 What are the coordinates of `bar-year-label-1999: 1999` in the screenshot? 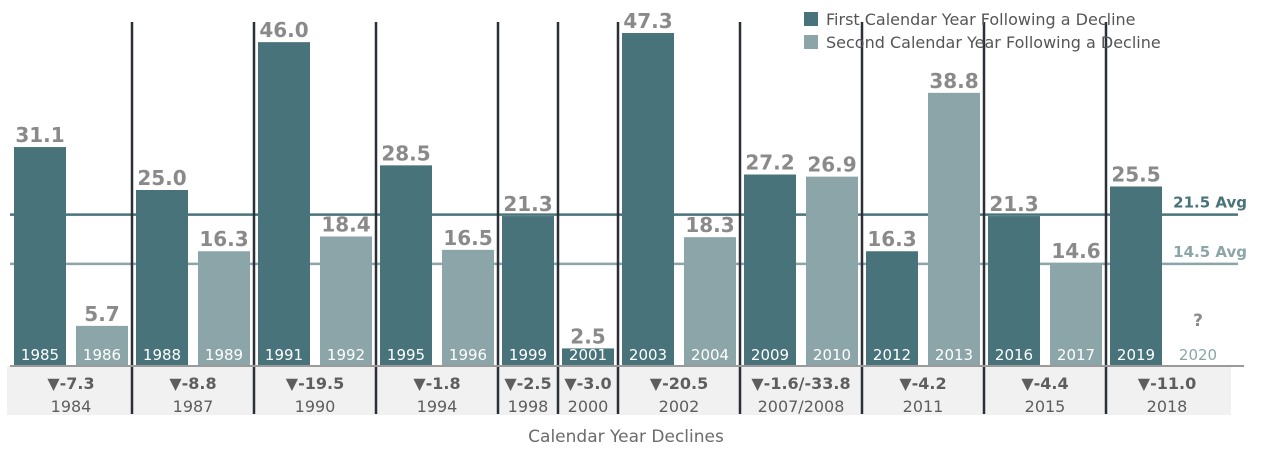 It's located at (528, 355).